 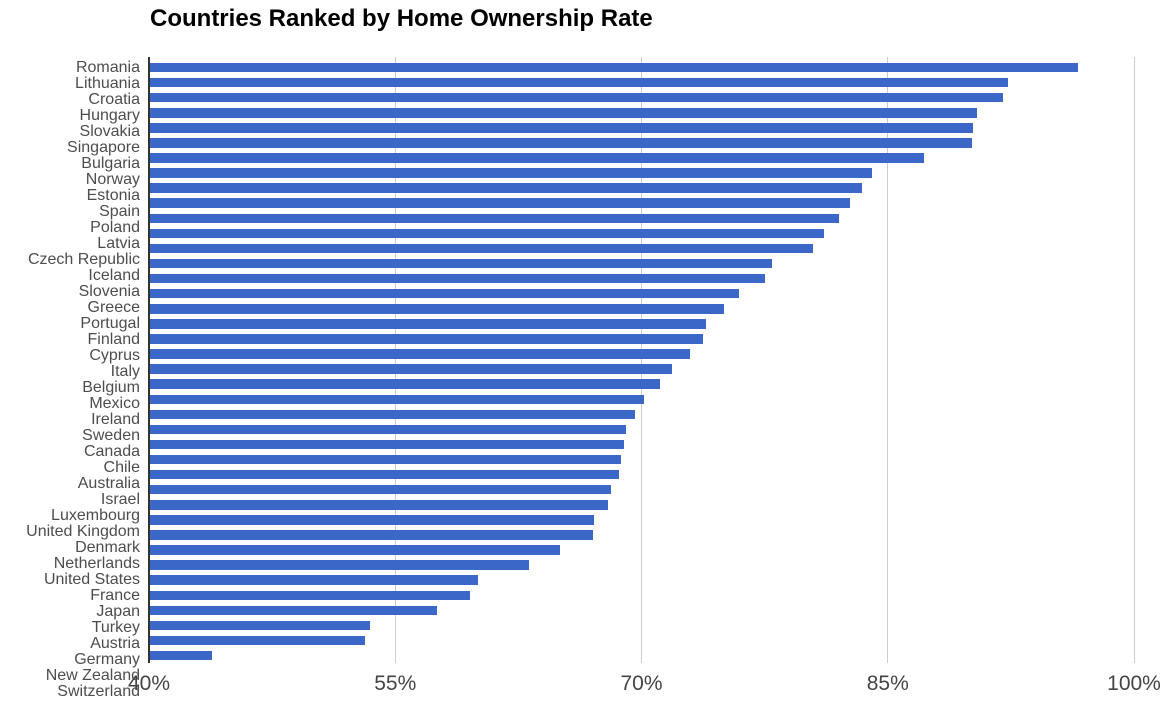 I want to click on bar-germany, so click(x=260, y=625).